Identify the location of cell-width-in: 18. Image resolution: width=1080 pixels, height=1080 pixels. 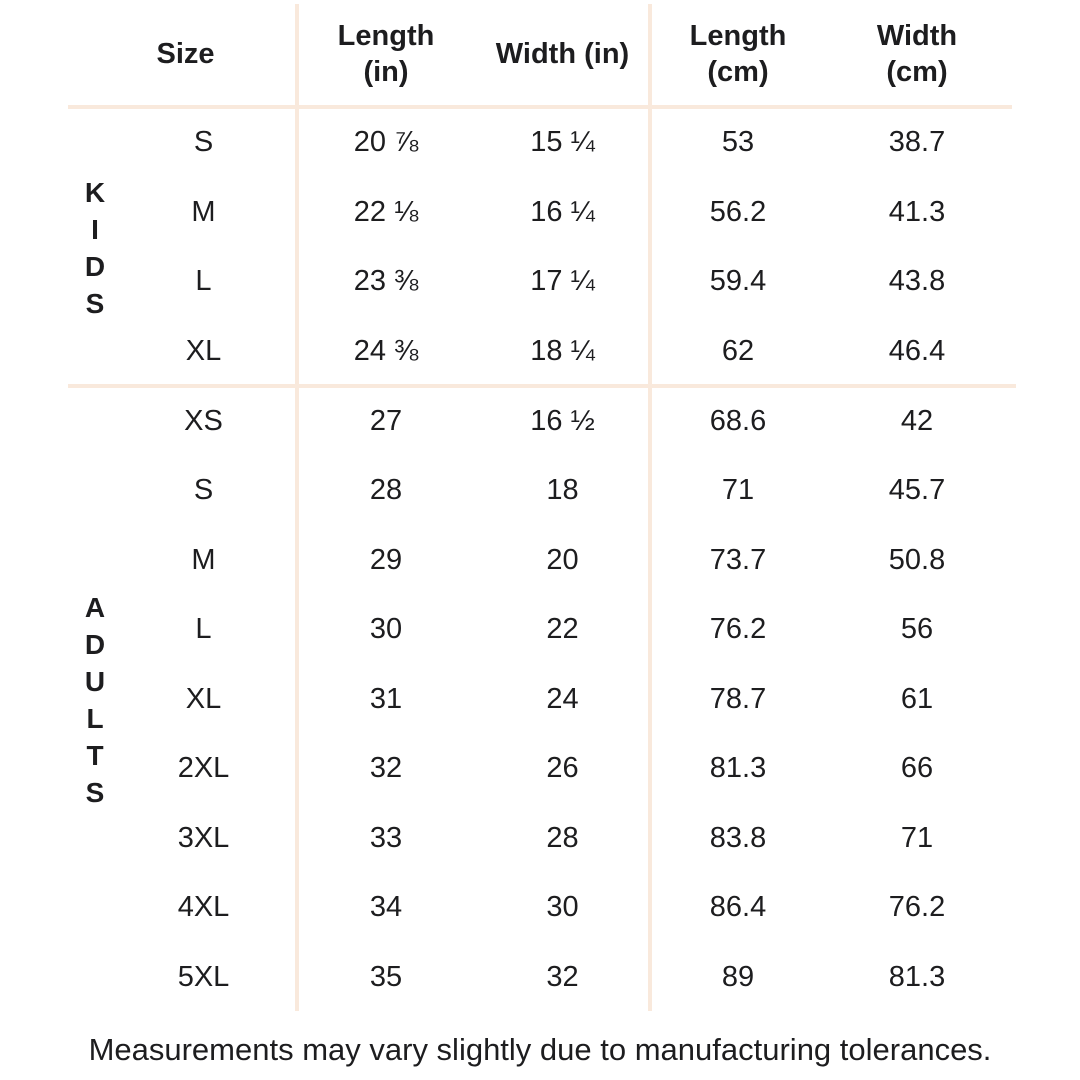
(562, 490).